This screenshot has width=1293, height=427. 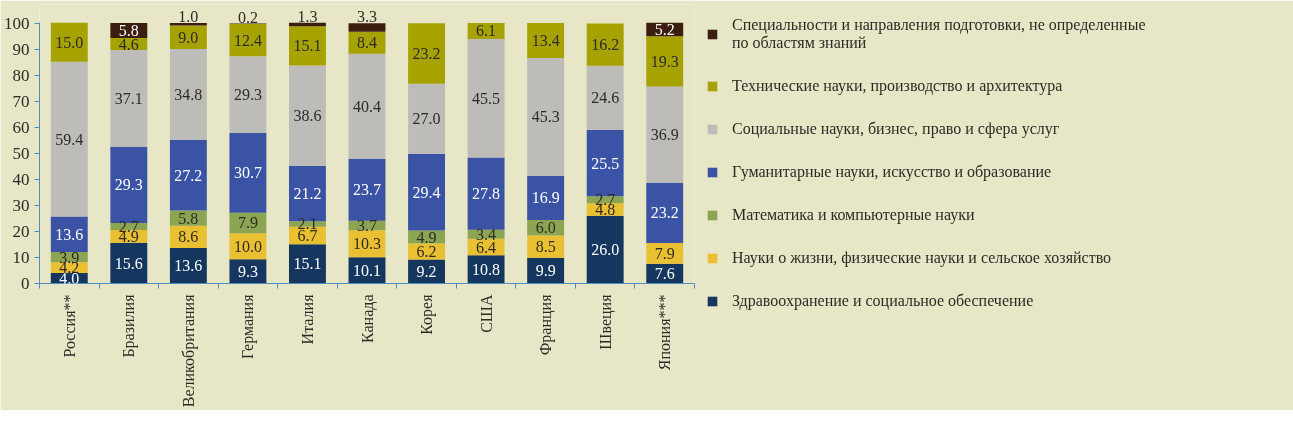 I want to click on data-label: 16.9, so click(x=545, y=198).